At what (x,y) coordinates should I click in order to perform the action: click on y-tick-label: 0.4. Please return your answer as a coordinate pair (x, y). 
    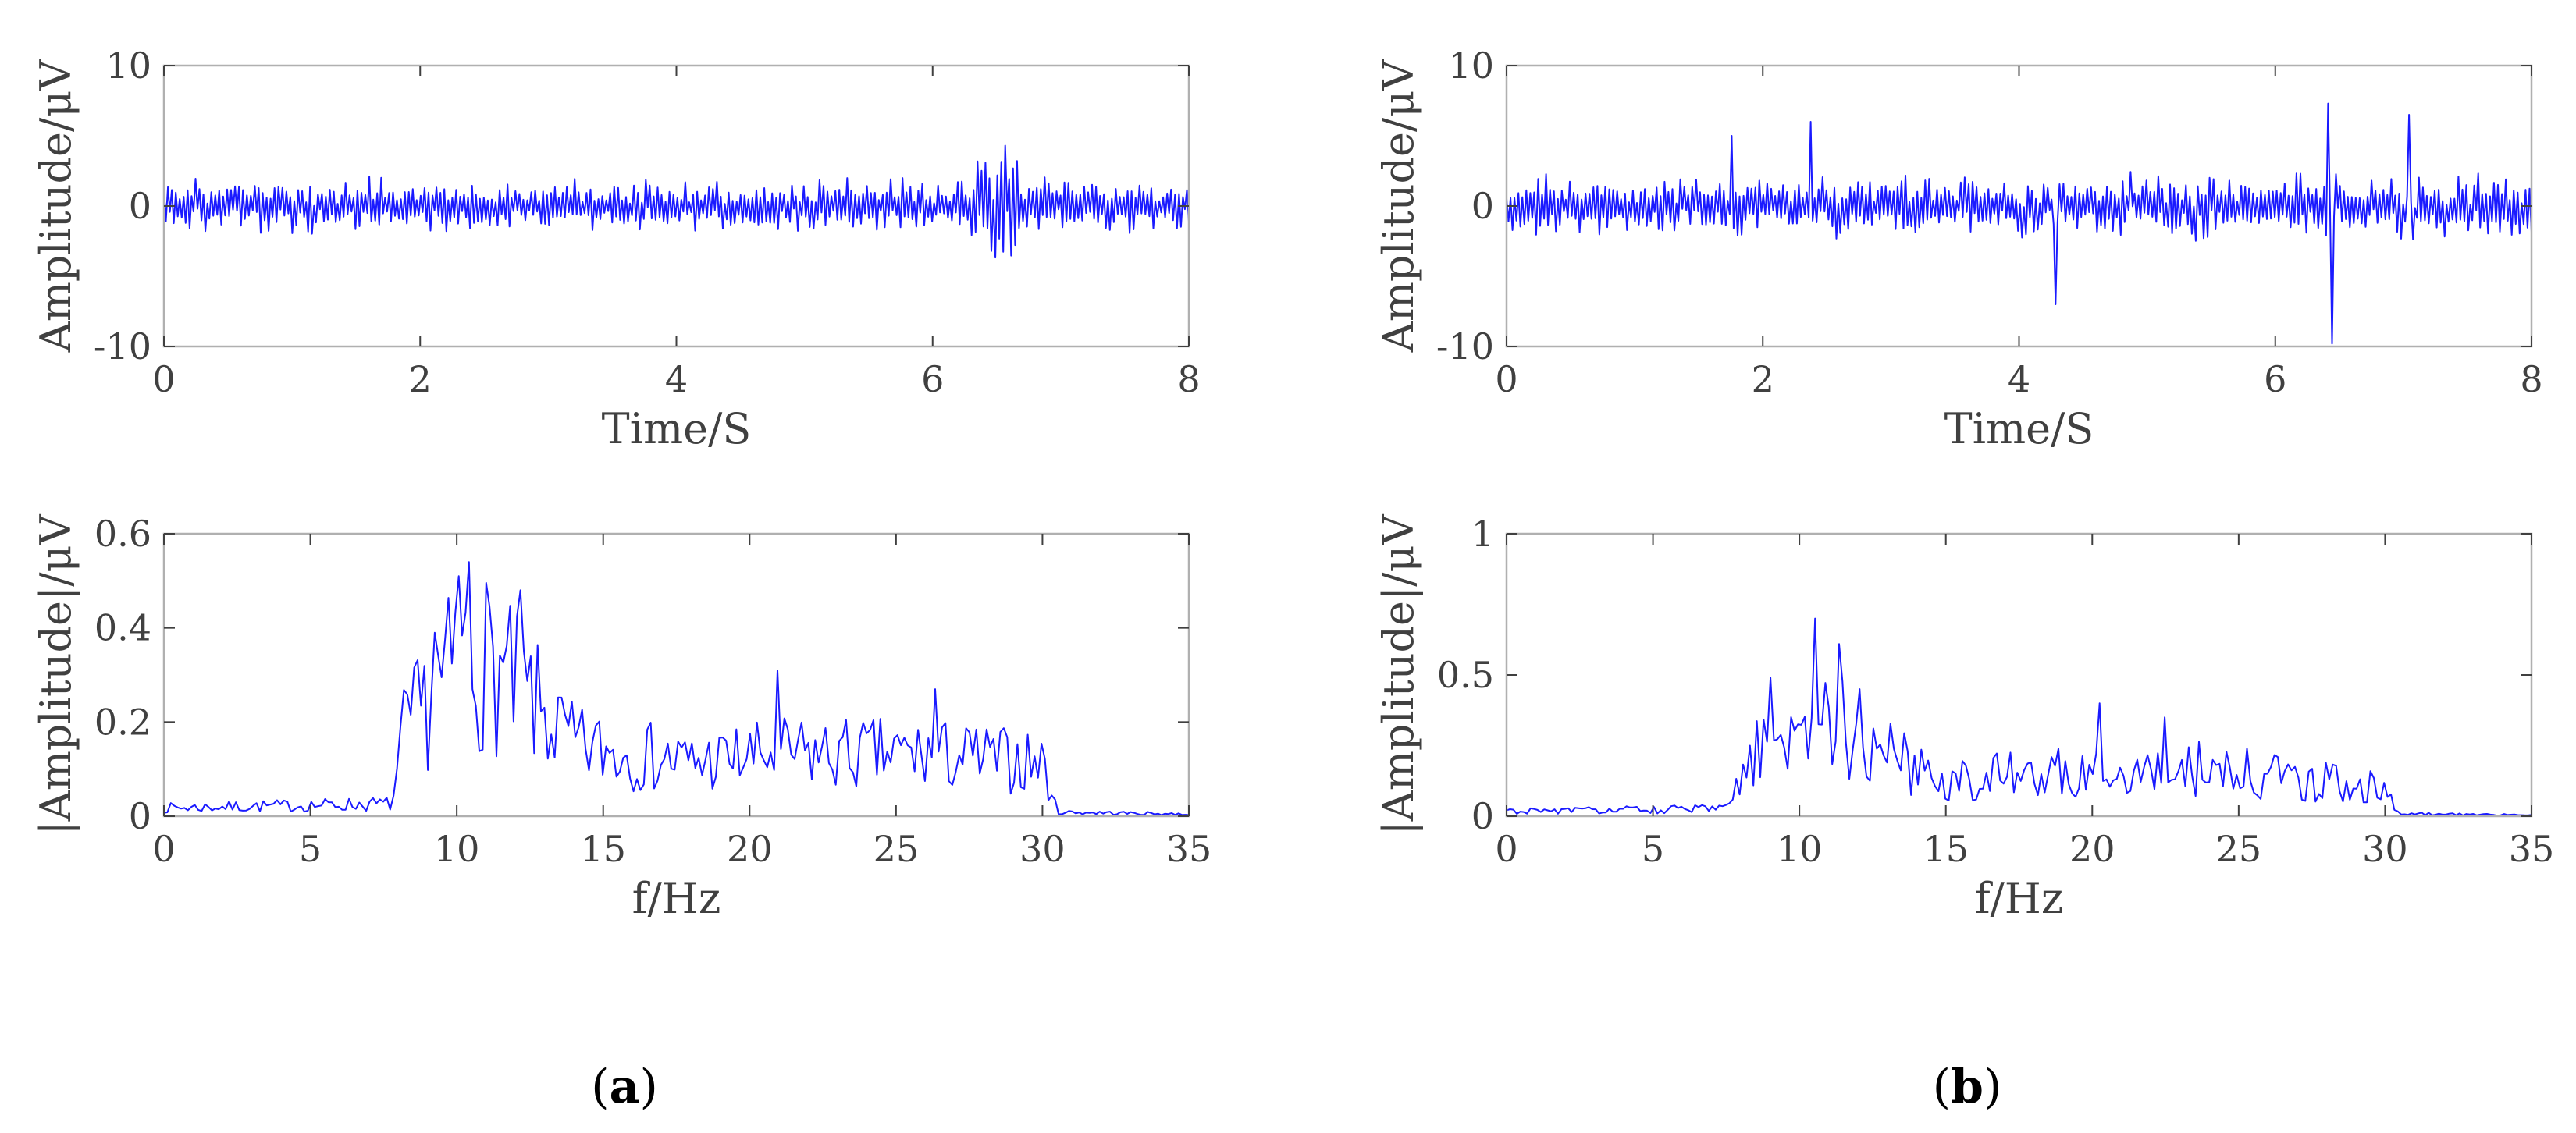
    Looking at the image, I should click on (122, 628).